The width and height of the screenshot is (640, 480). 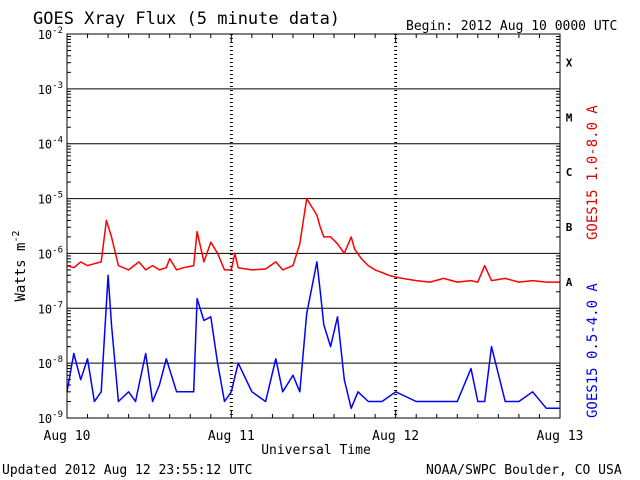 What do you see at coordinates (316, 450) in the screenshot?
I see `x-axis-label: Universal Time` at bounding box center [316, 450].